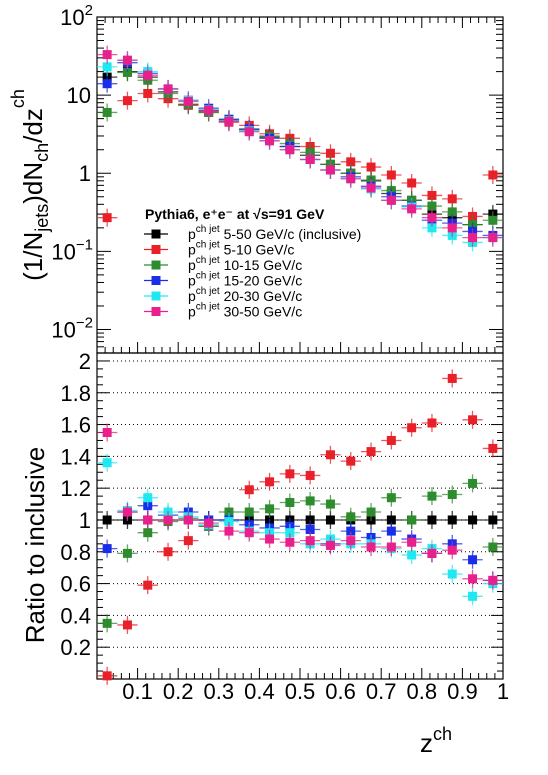 Image resolution: width=548 pixels, height=775 pixels. What do you see at coordinates (85, 173) in the screenshot?
I see `y-tick-label-top: 1` at bounding box center [85, 173].